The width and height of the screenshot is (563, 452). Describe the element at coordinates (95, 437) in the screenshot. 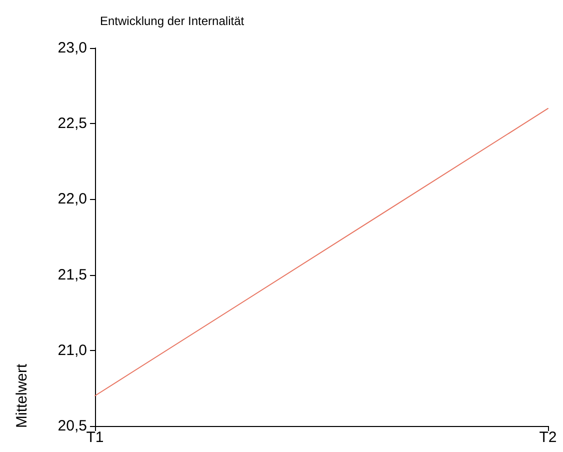

I see `x-tick-label: T1` at that location.